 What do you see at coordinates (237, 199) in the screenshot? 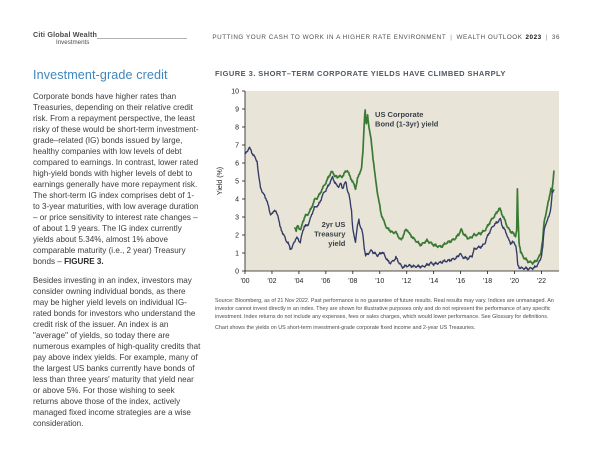
I see `svg-text: 4` at bounding box center [237, 199].